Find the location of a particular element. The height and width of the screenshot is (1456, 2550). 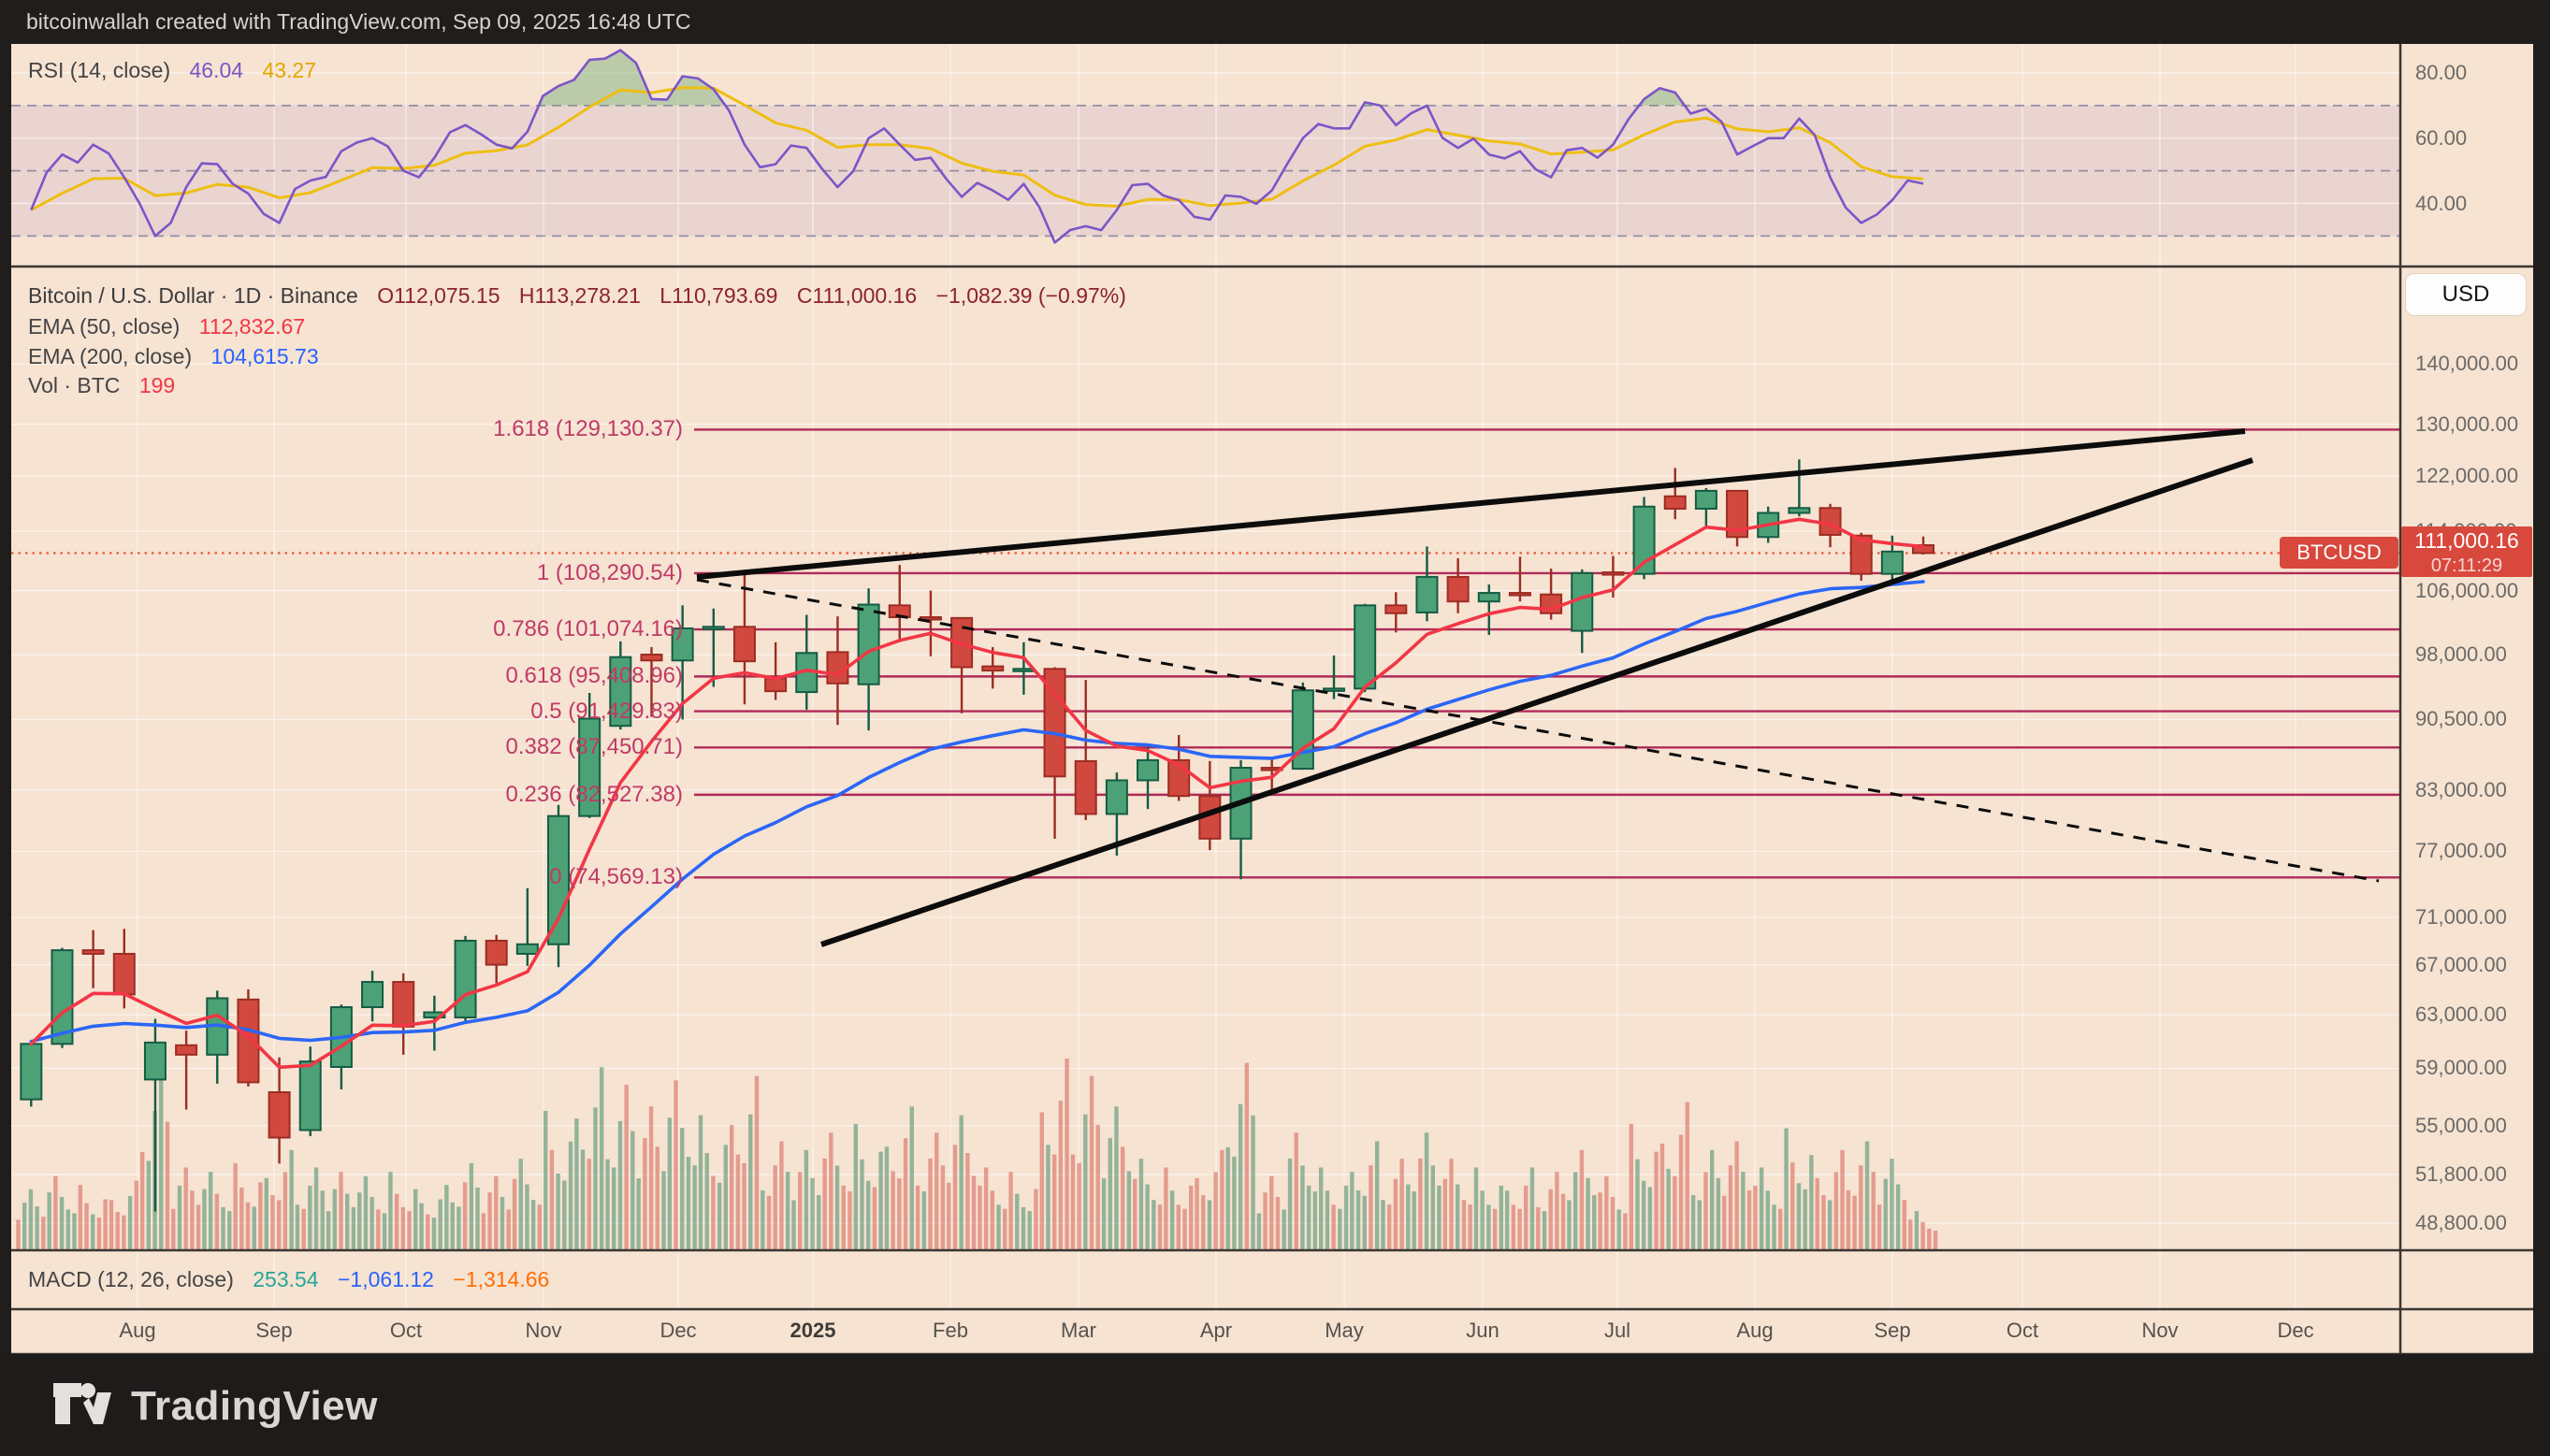

price-axis-tick: 71,000.00 is located at coordinates (2461, 917).